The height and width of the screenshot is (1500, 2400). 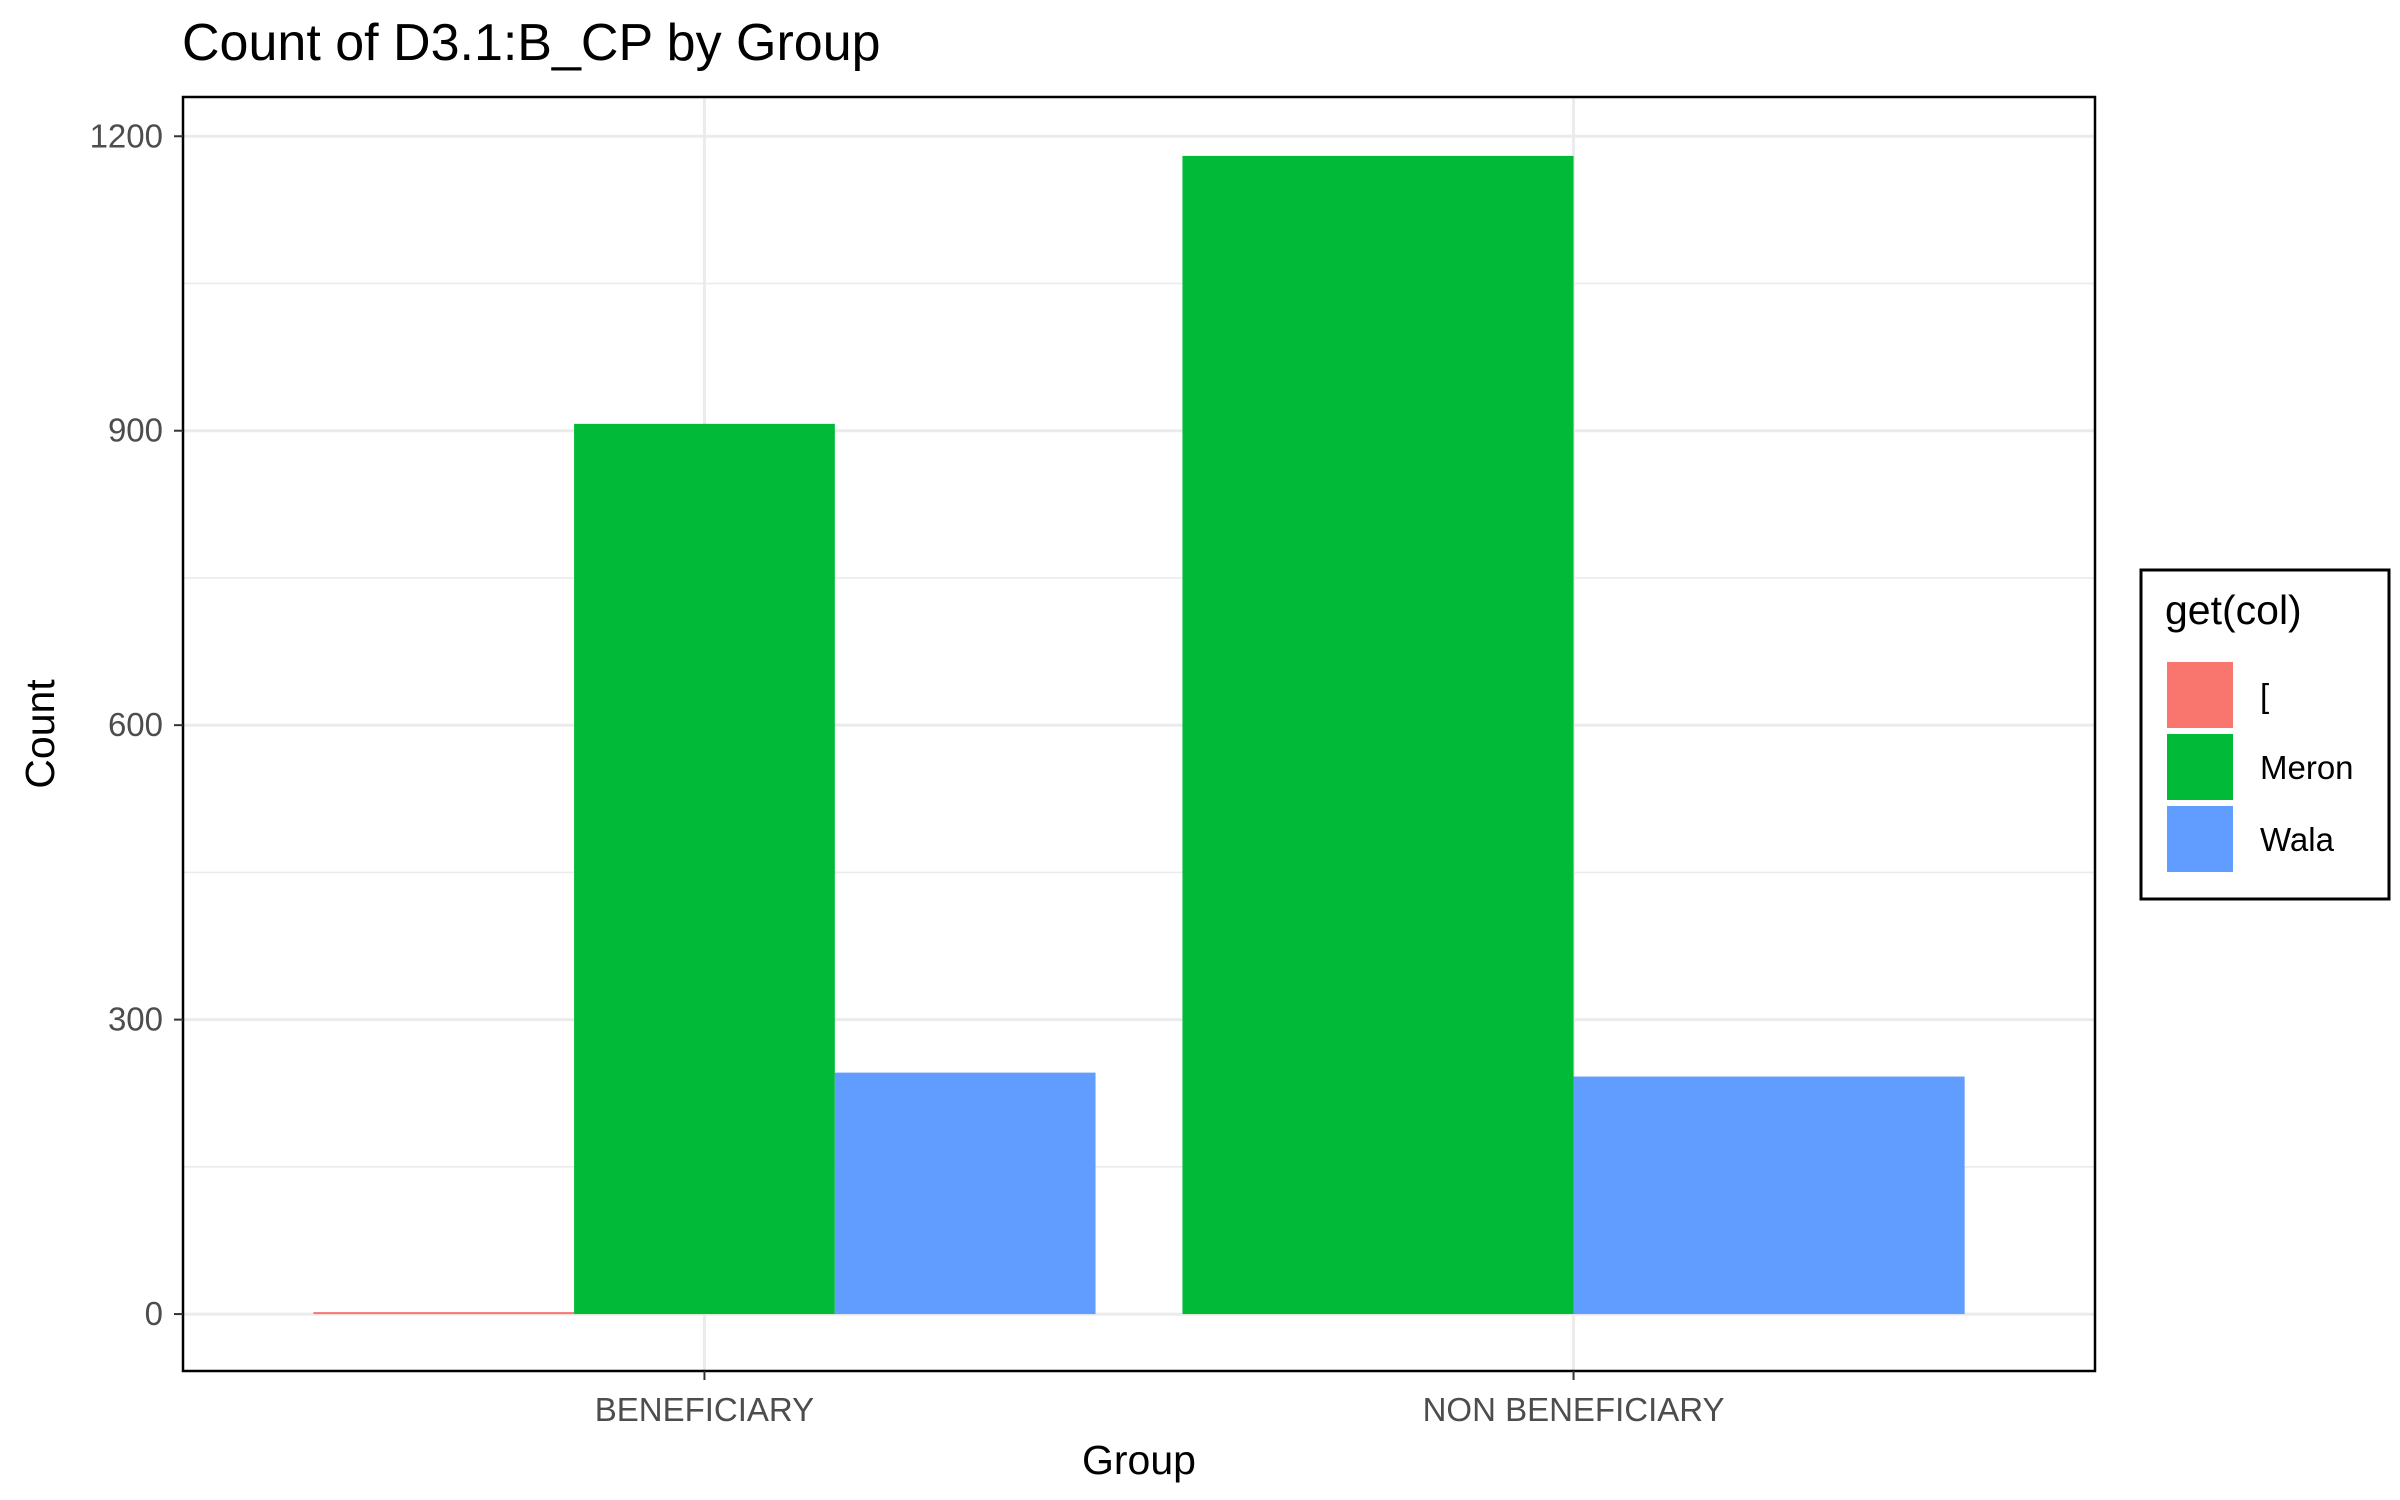 What do you see at coordinates (2200, 695) in the screenshot?
I see `legend-key--` at bounding box center [2200, 695].